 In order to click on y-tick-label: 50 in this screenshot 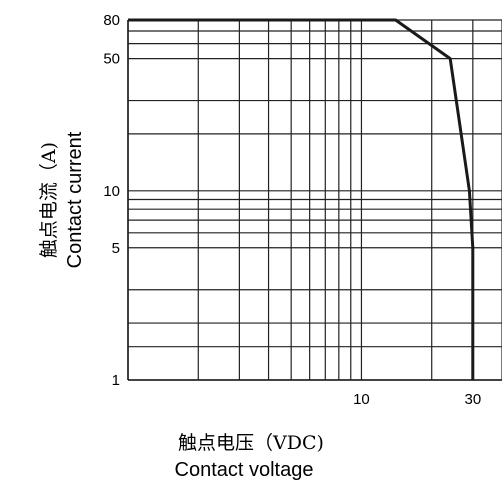, I will do `click(111, 59)`.